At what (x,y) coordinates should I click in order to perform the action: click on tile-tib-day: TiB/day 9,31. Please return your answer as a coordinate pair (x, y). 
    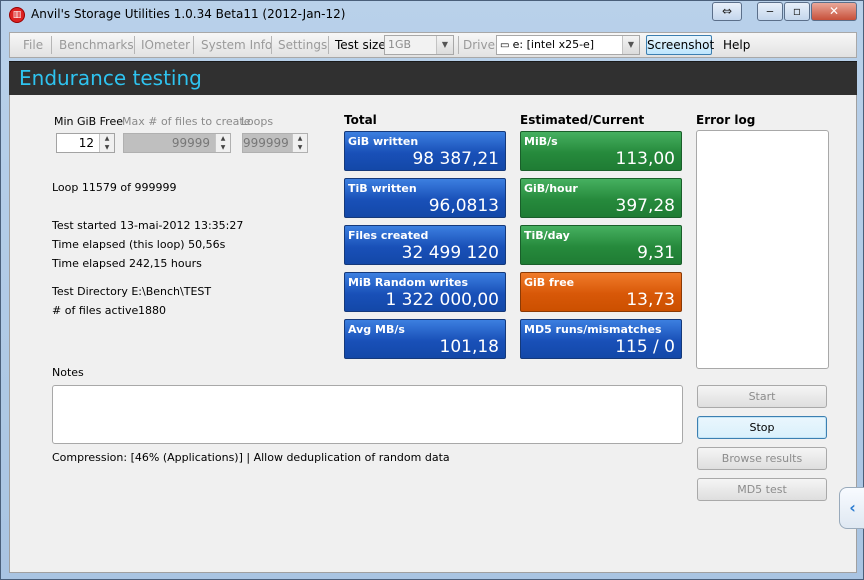
    Looking at the image, I should click on (601, 245).